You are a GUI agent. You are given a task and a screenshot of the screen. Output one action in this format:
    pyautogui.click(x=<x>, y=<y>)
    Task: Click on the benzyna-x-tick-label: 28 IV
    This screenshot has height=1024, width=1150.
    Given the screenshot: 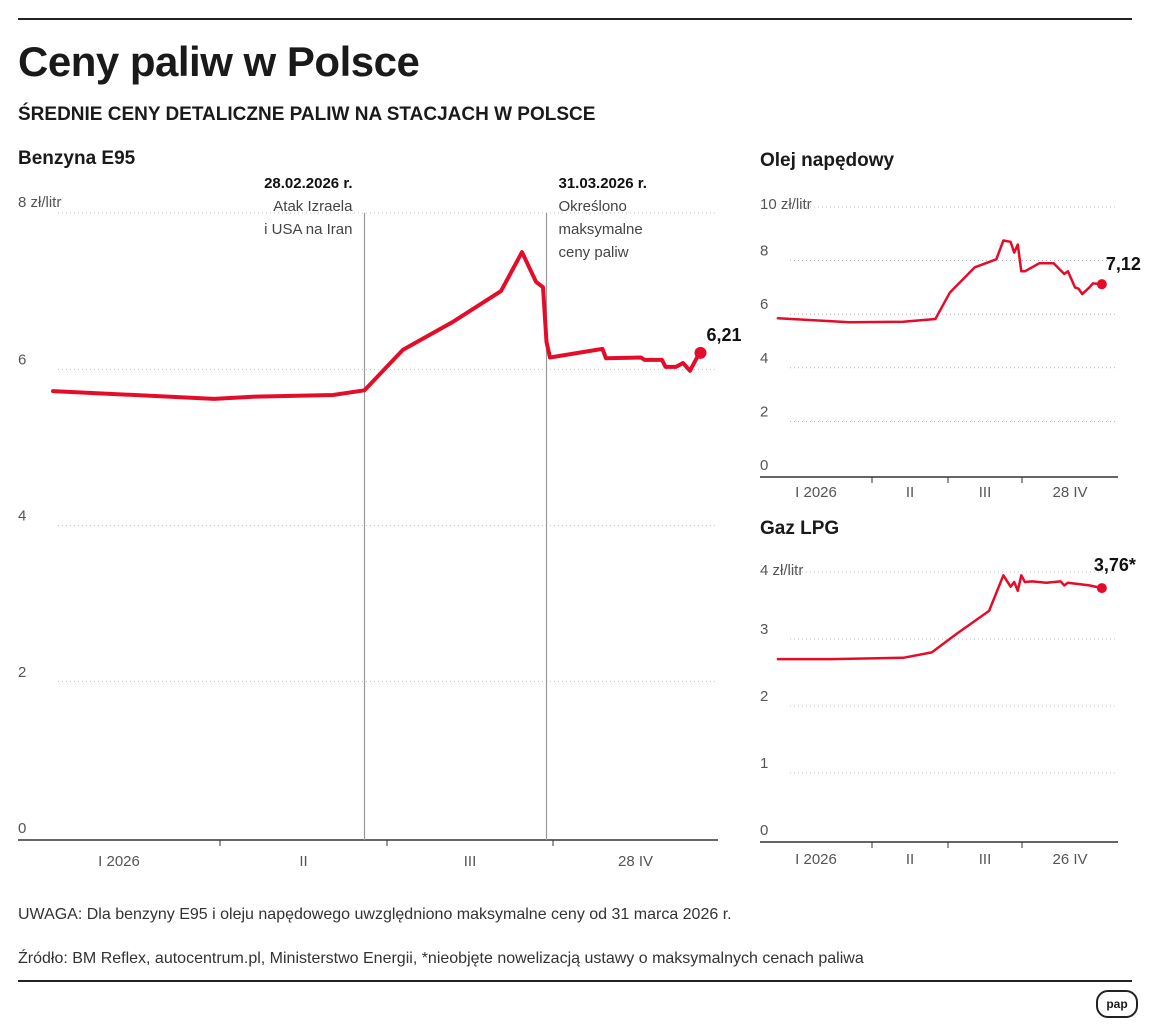 What is the action you would take?
    pyautogui.click(x=635, y=861)
    